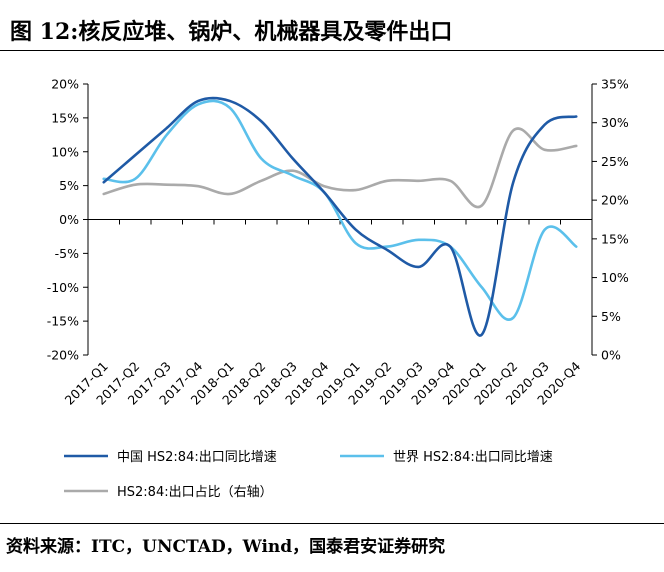  I want to click on source-rule, so click(332, 523).